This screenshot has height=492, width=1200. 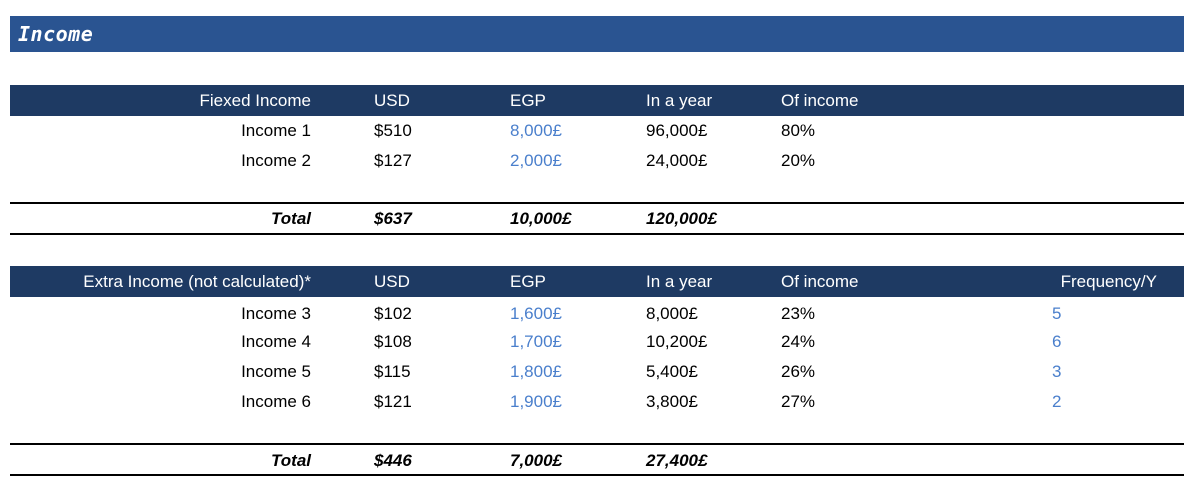 I want to click on row-usd: $108, so click(x=393, y=341).